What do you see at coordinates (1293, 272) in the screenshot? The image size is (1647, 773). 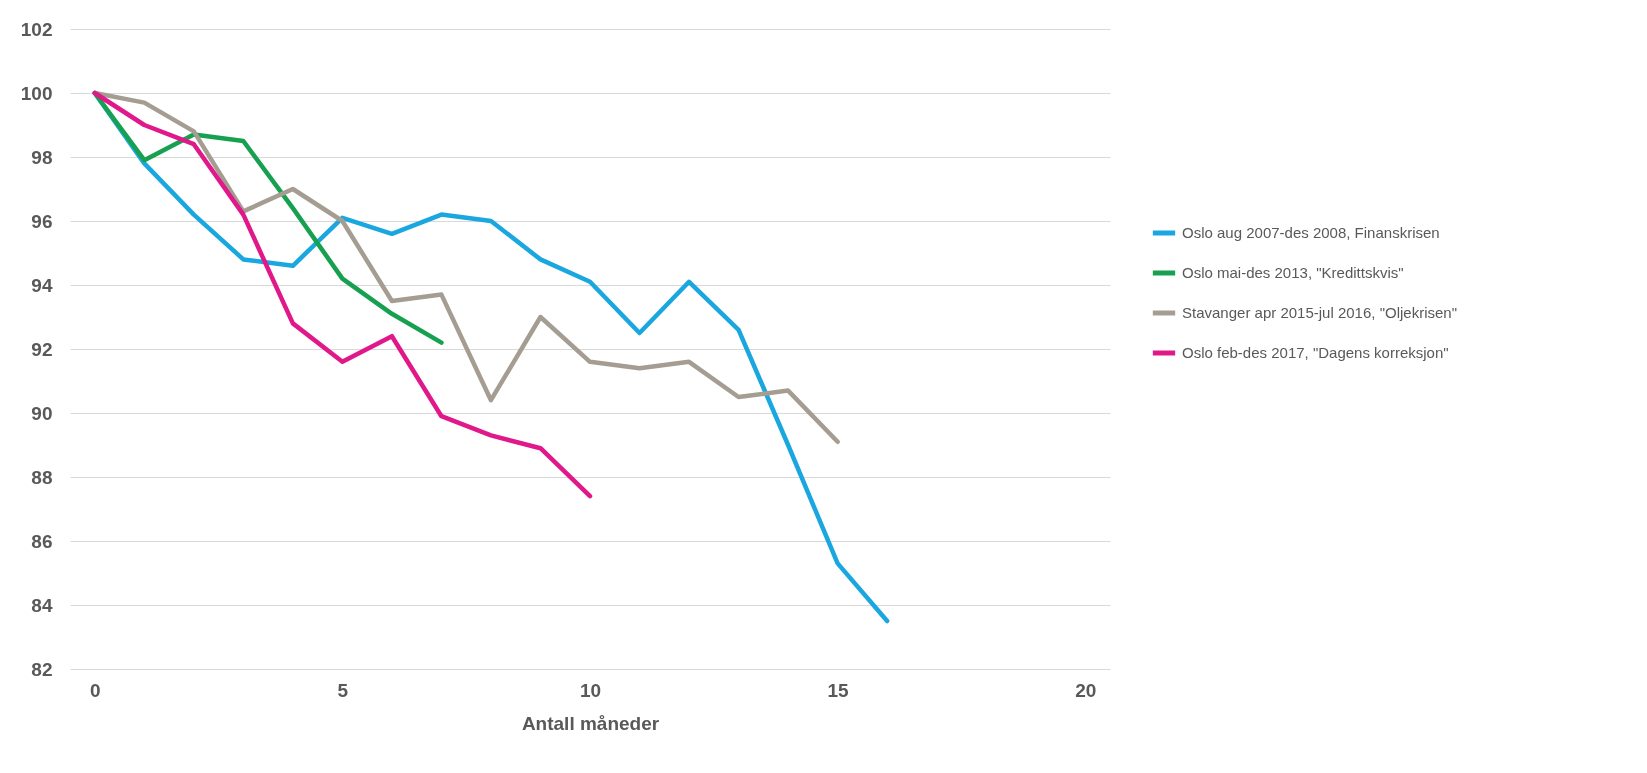 I see `legend-label: Oslo mai-des 2013, "Kredittskvis"` at bounding box center [1293, 272].